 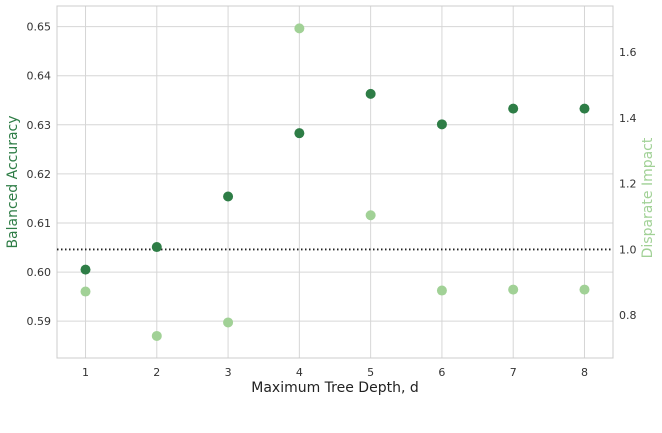 What do you see at coordinates (513, 372) in the screenshot?
I see `x-tick-label: 7` at bounding box center [513, 372].